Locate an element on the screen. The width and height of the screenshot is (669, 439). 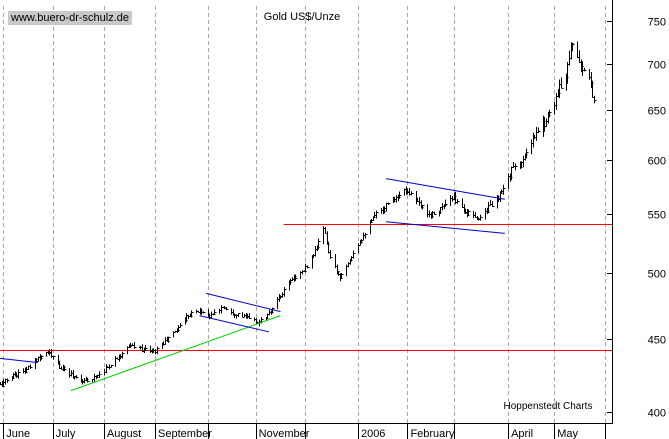
y-axis: 400 450 500 550 600 650 700 750 is located at coordinates (636, 218).